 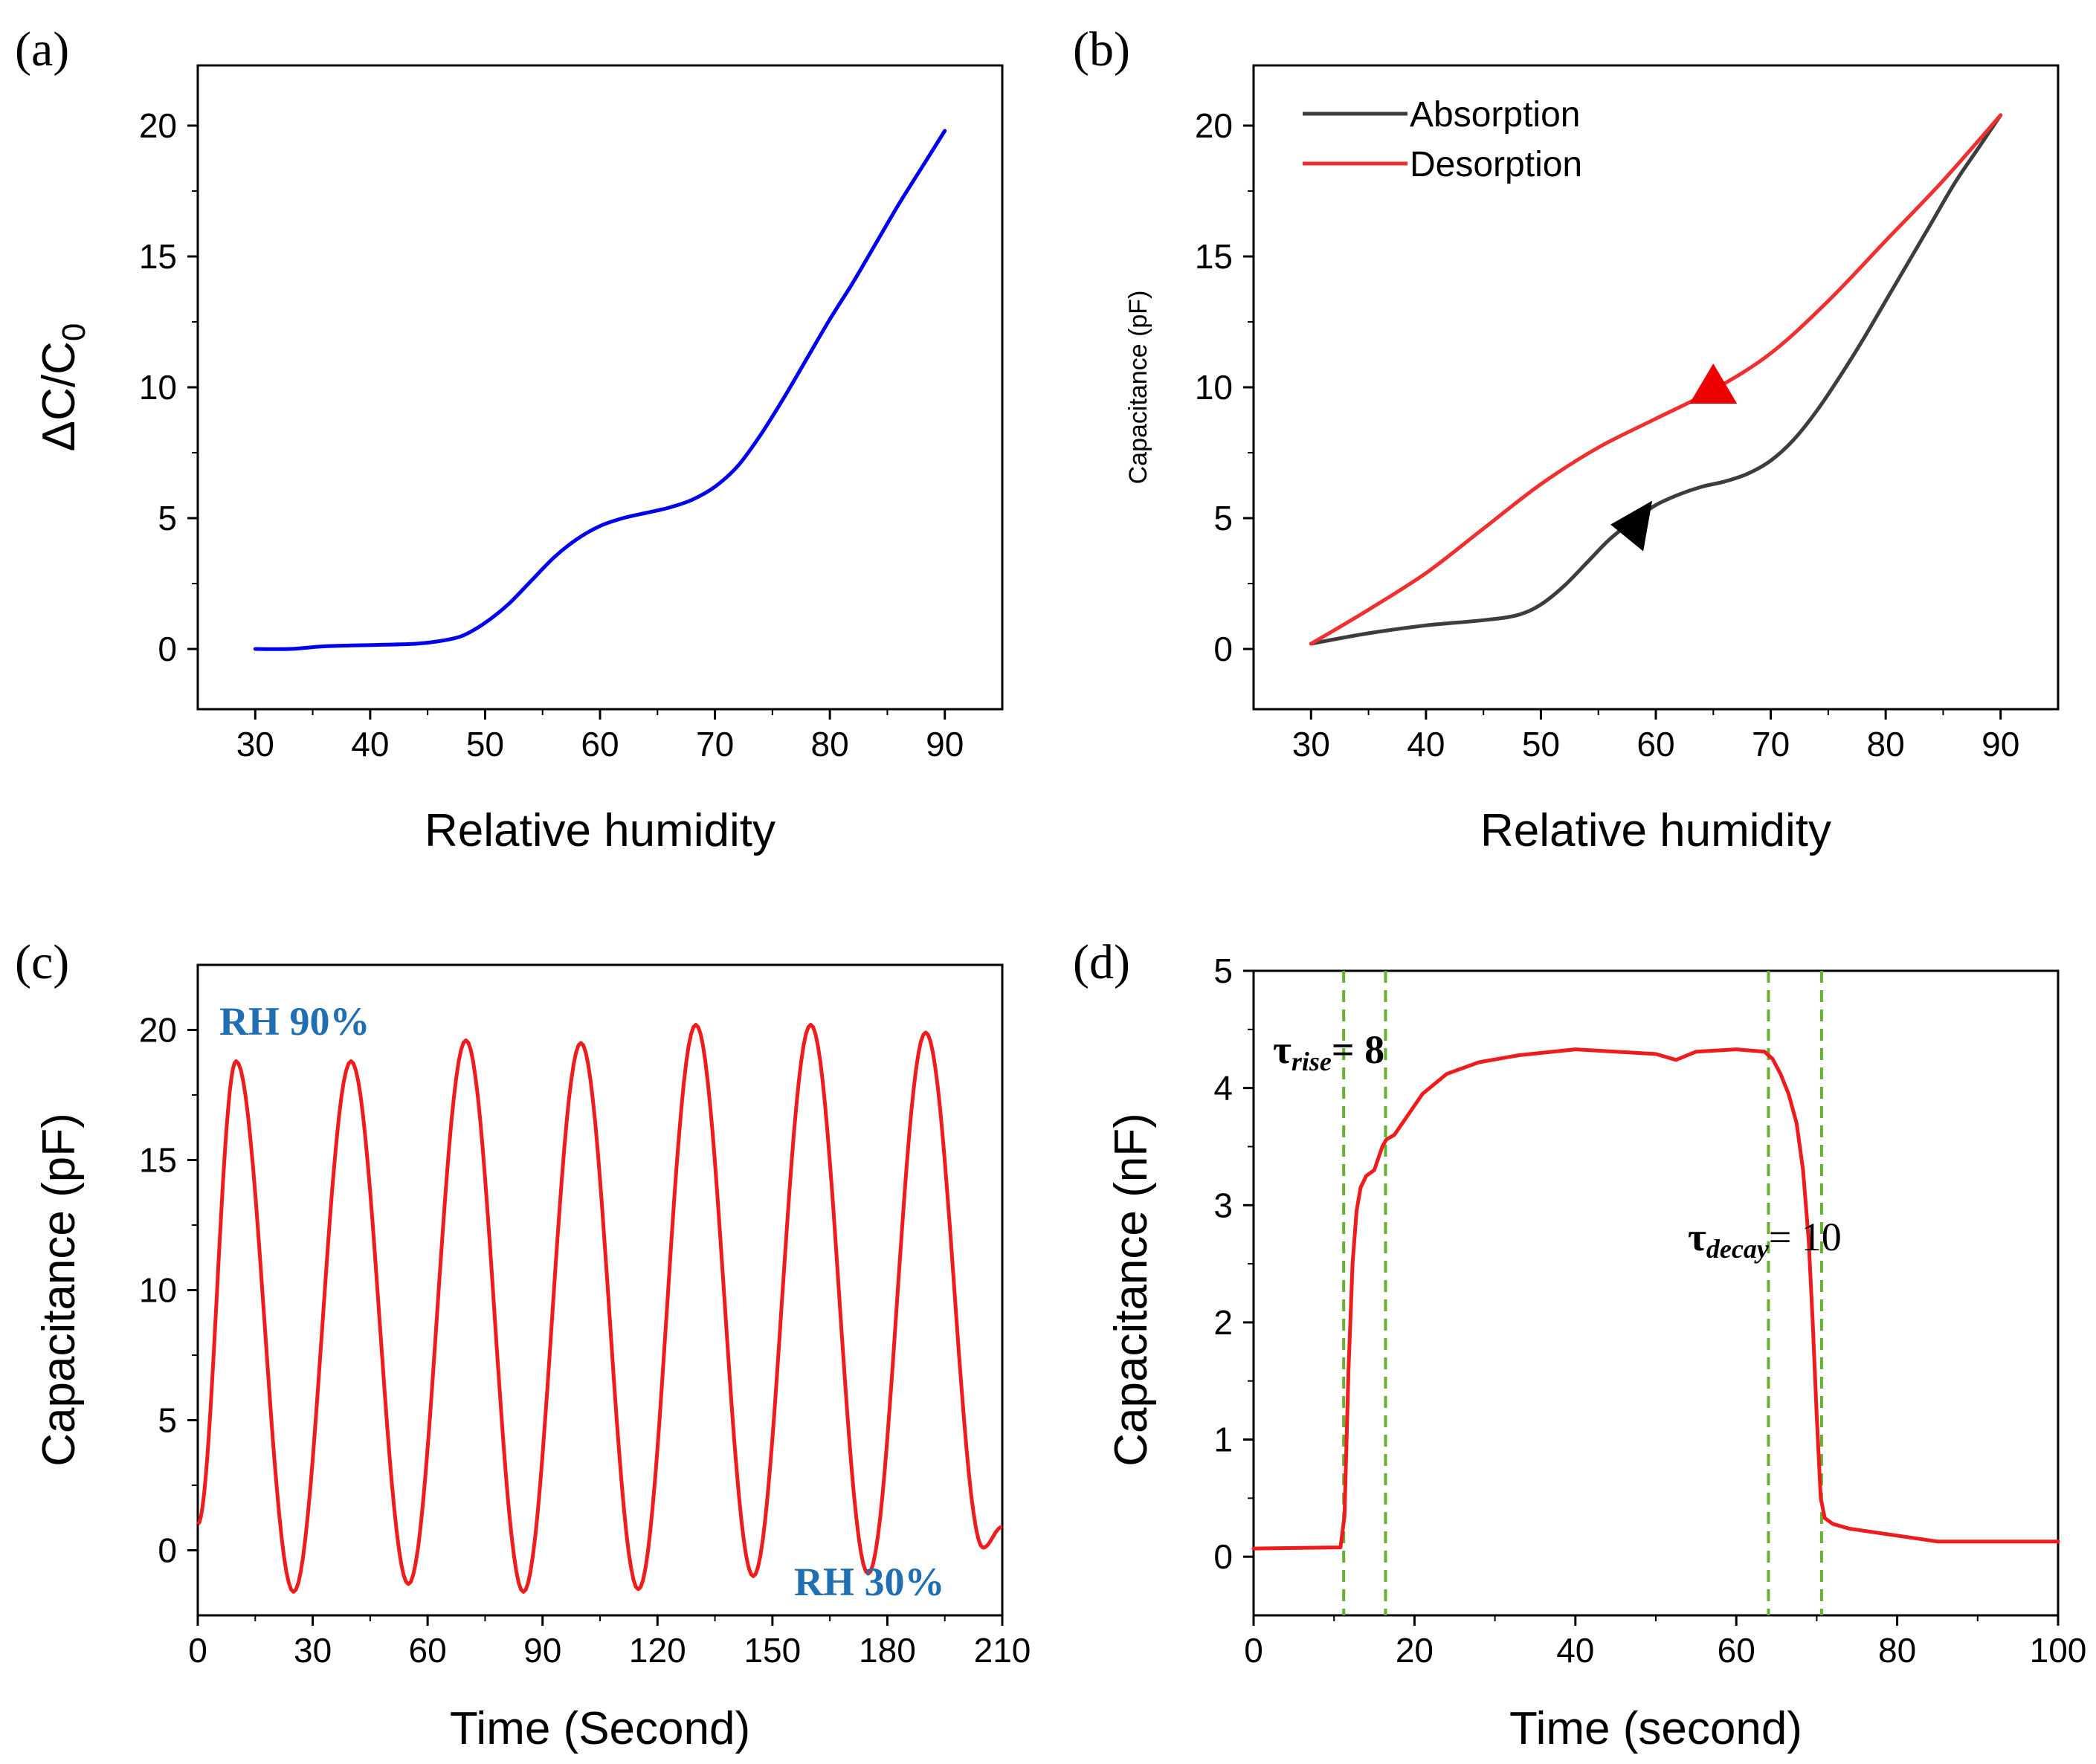 I want to click on x-tick-label: 150, so click(x=772, y=1650).